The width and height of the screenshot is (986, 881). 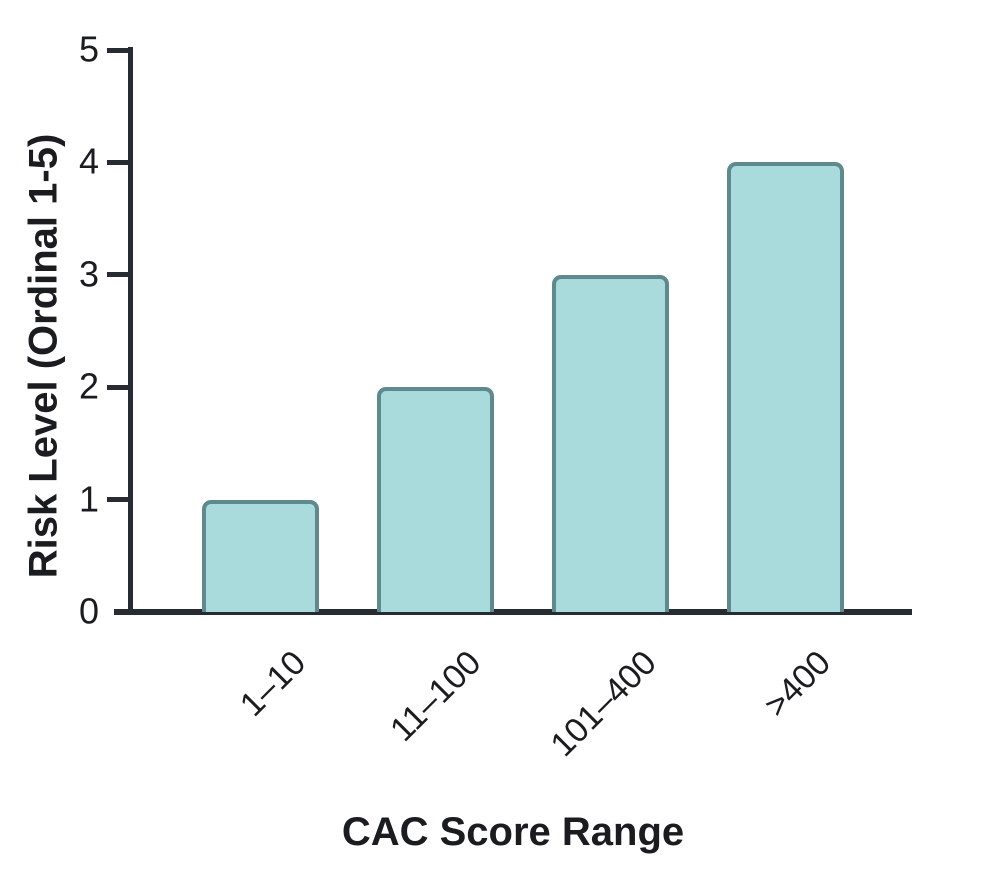 I want to click on x-axis-title: CAC Score Range, so click(x=513, y=832).